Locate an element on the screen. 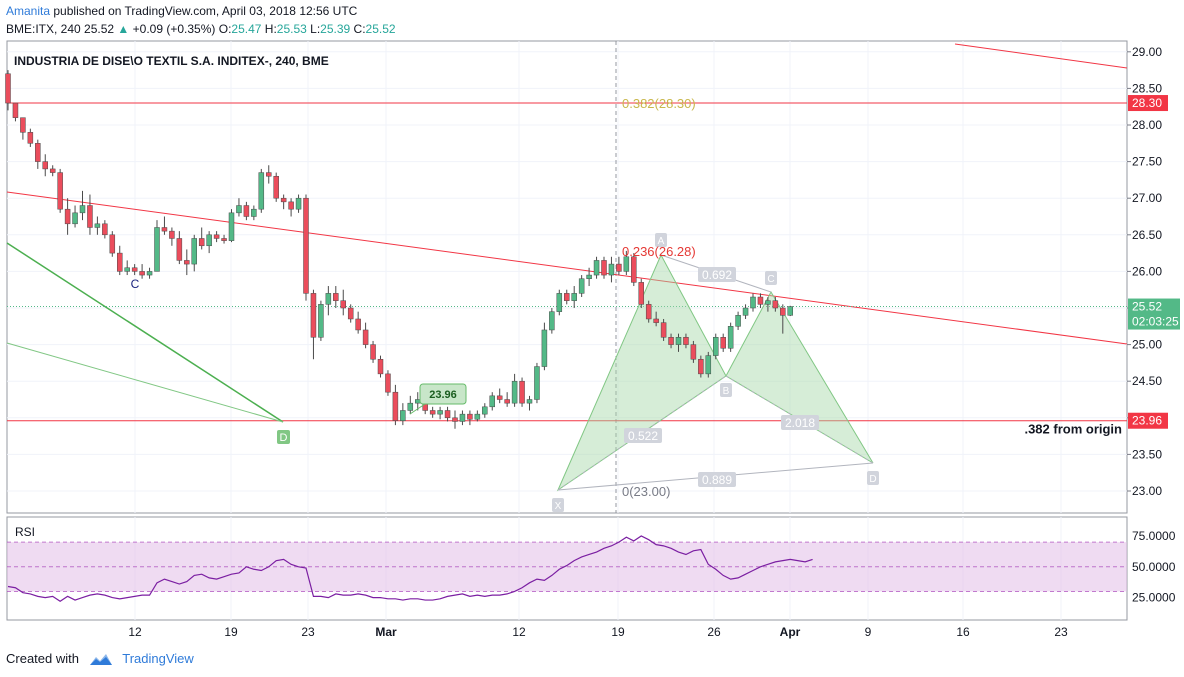 This screenshot has height=677, width=1184. level-note: .382 from origin is located at coordinates (1073, 429).